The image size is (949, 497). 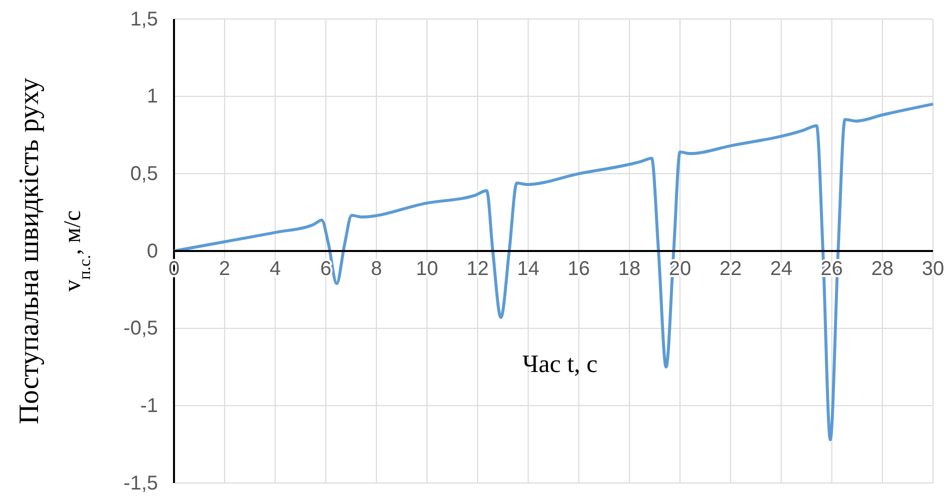 What do you see at coordinates (933, 269) in the screenshot?
I see `x-tick-label: 30` at bounding box center [933, 269].